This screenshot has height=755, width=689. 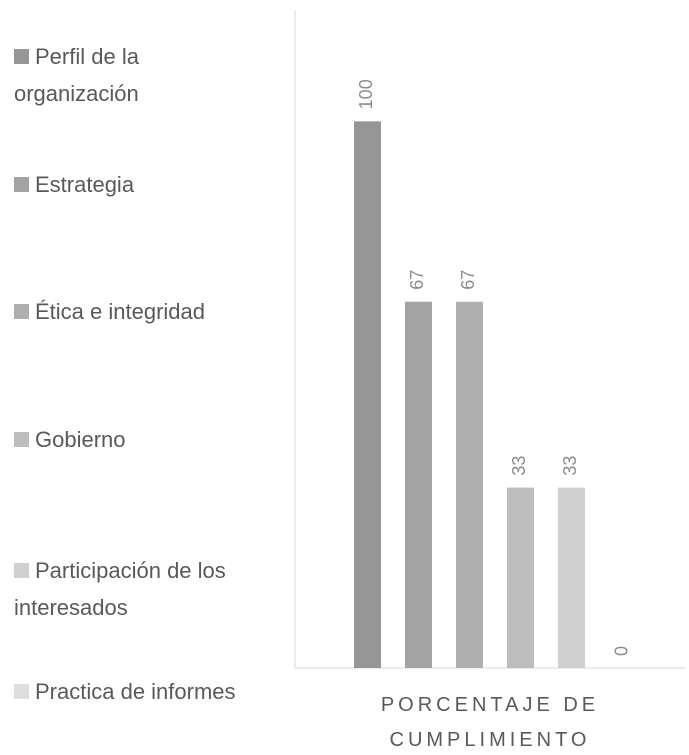 What do you see at coordinates (80, 439) in the screenshot?
I see `legend-label: Gobierno` at bounding box center [80, 439].